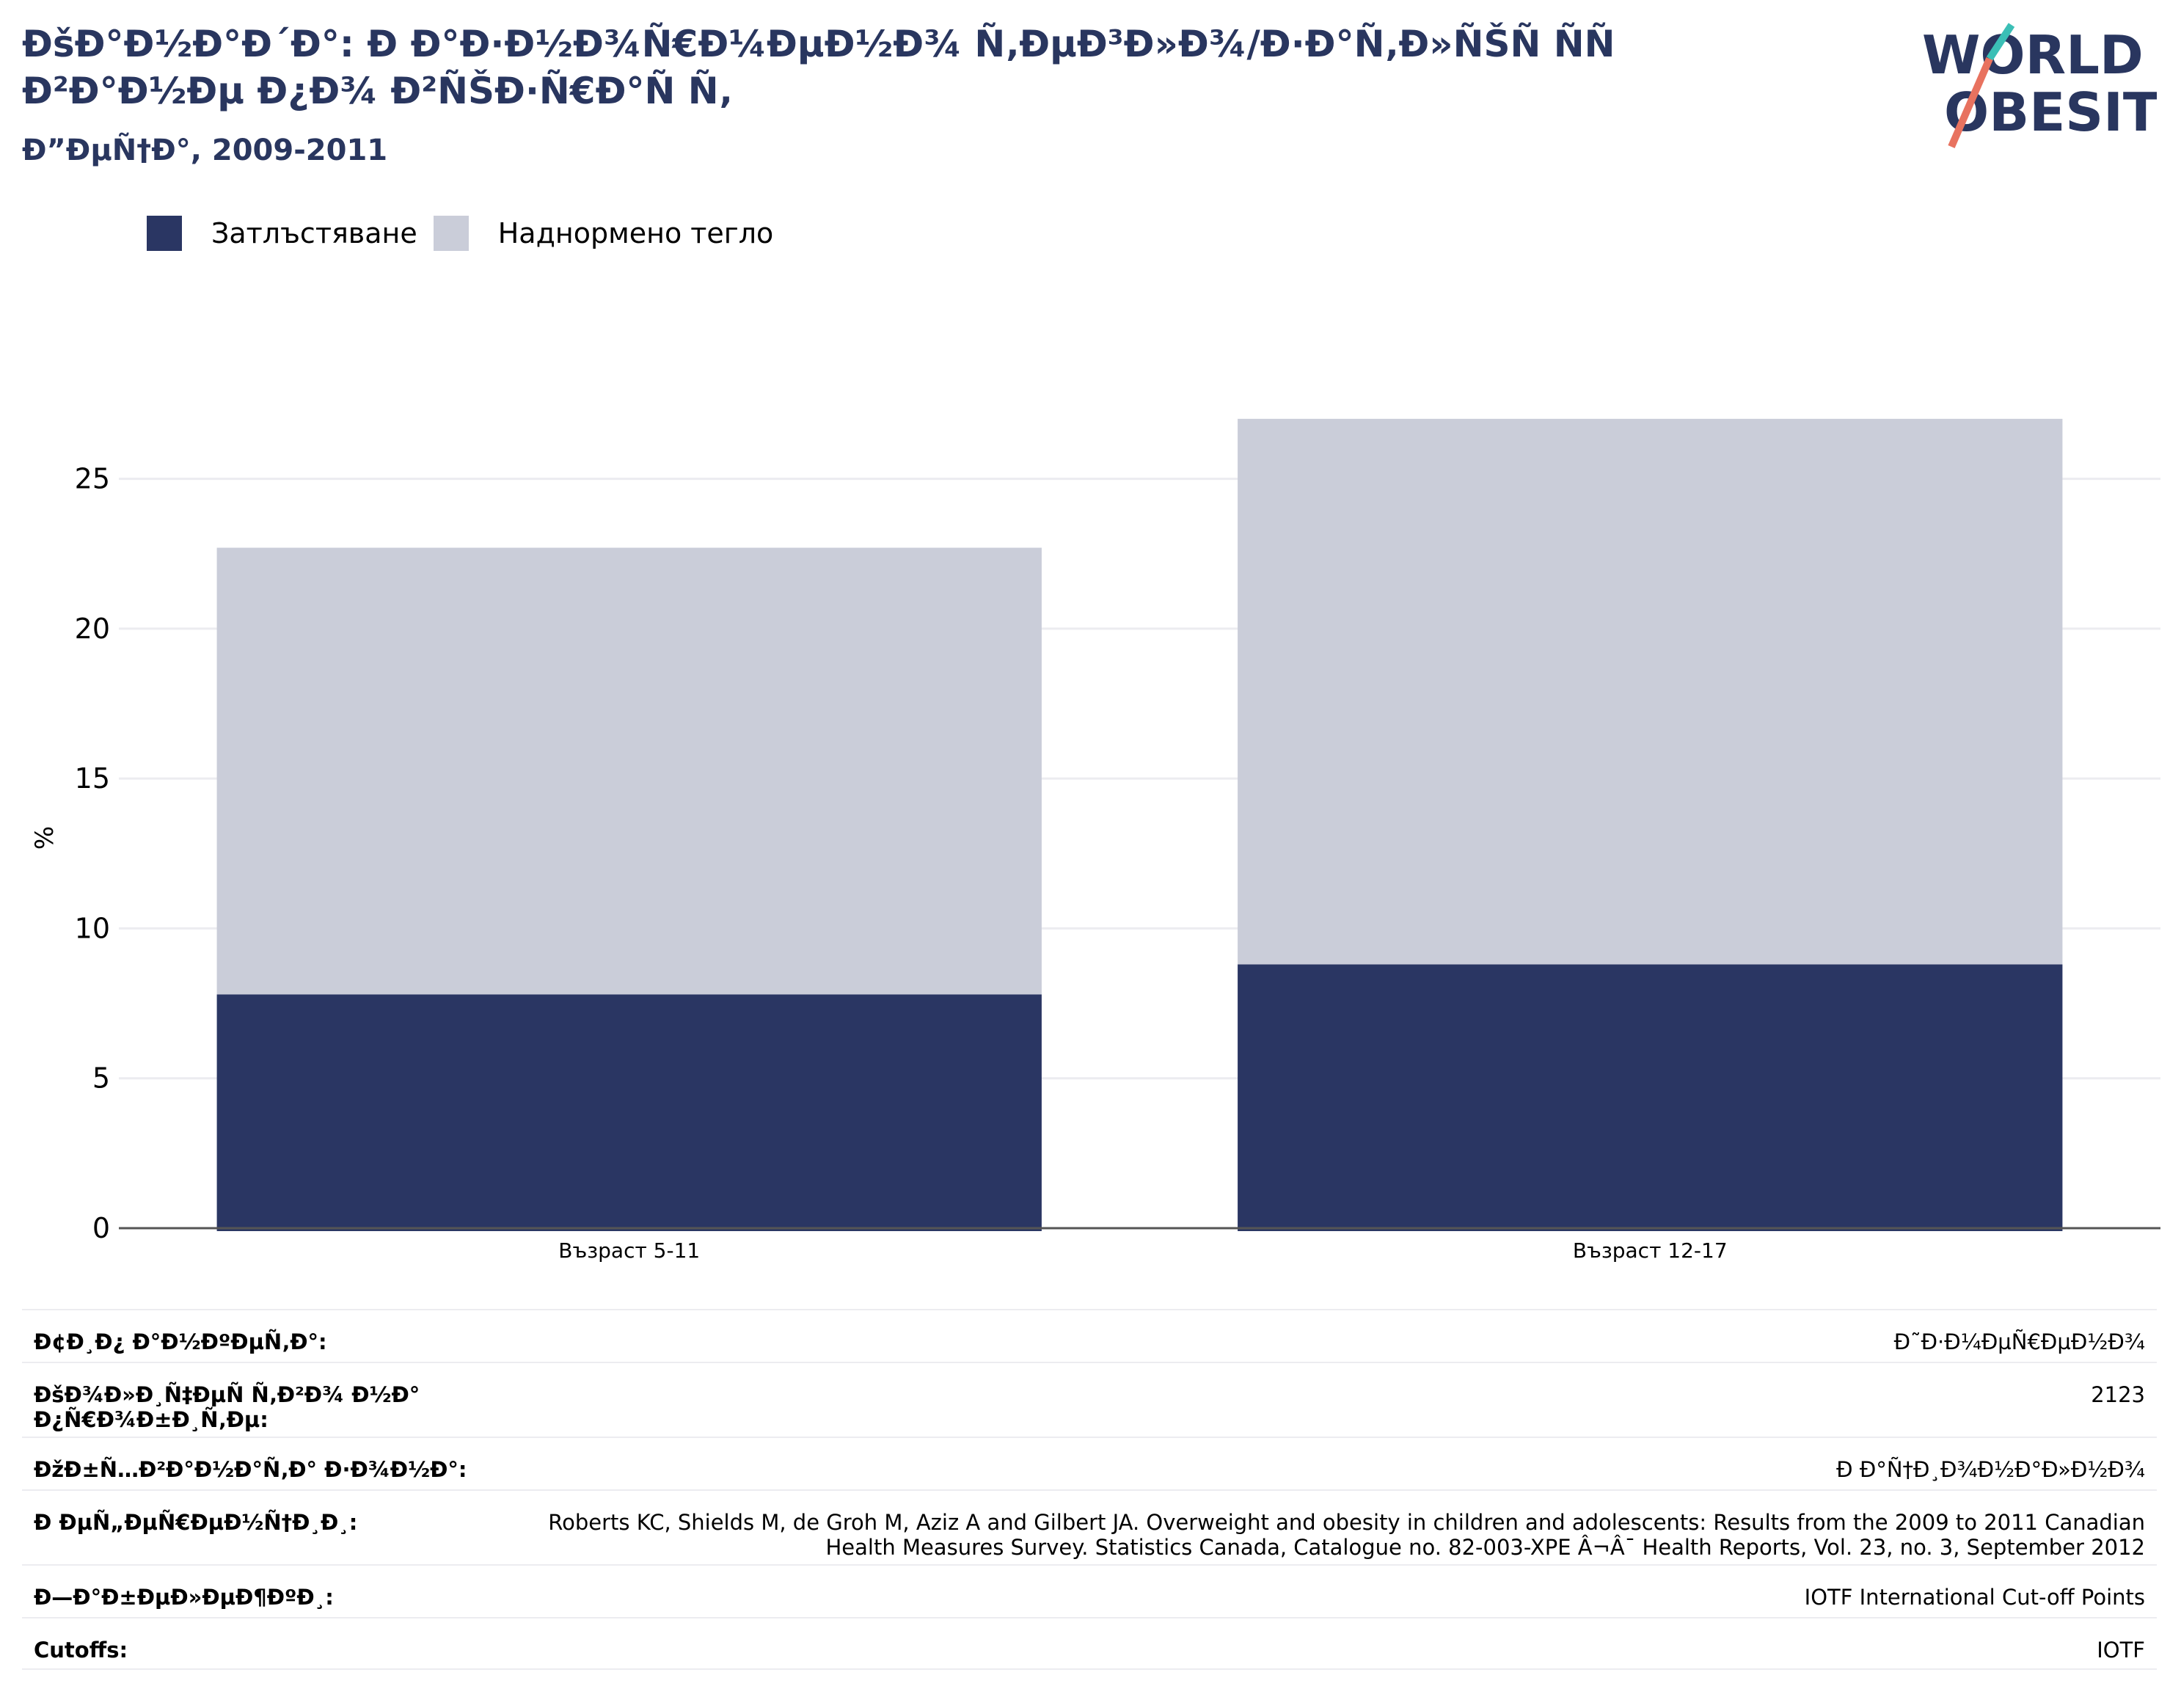 This screenshot has height=1708, width=2170. I want to click on y-axis-label: %, so click(44, 838).